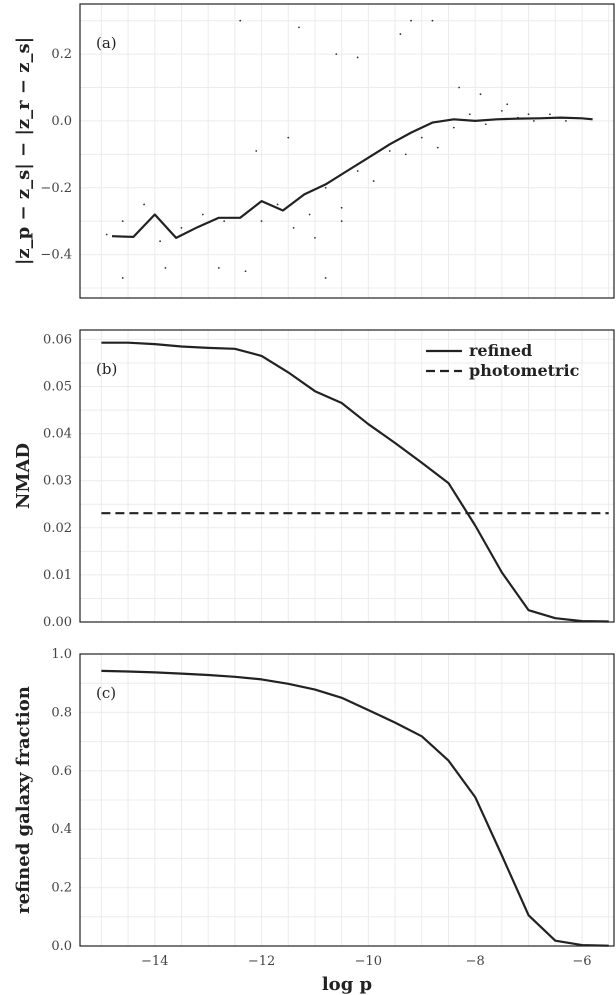  Describe the element at coordinates (61, 712) in the screenshot. I see `y-tick-label: 0.8` at that location.